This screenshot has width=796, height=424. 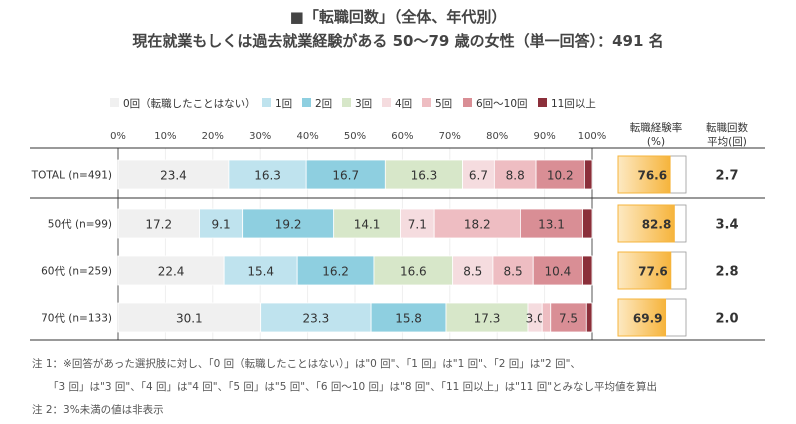 I want to click on data-label-r0-s3: 16.3, so click(x=424, y=176).